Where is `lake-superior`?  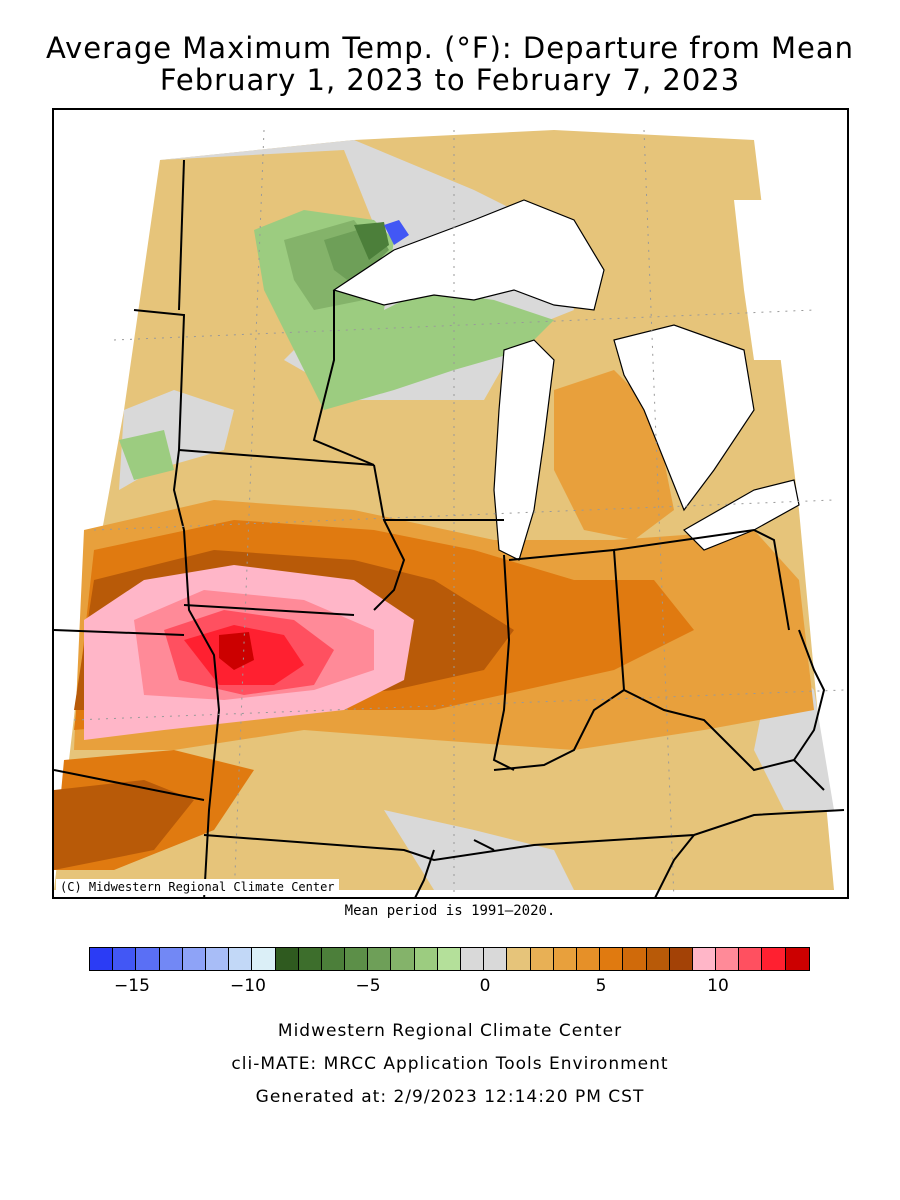
lake-superior is located at coordinates (468, 255).